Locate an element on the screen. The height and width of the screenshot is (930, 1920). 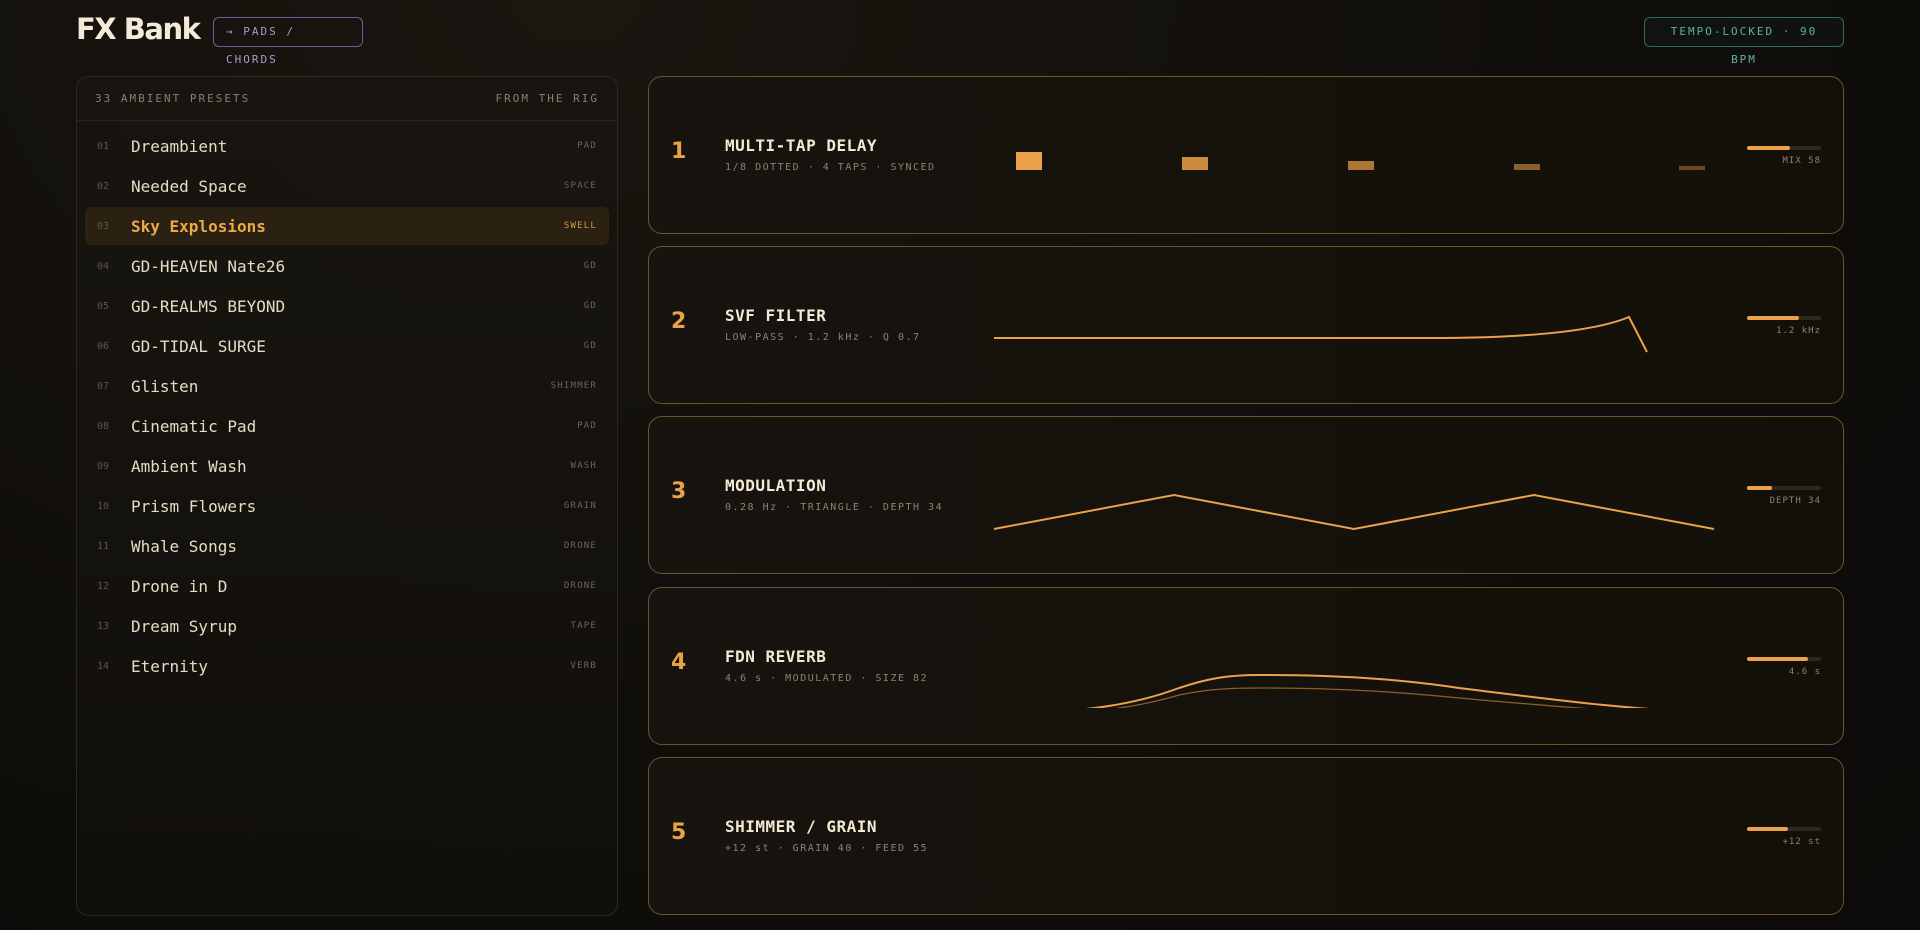
preset-tag: PAD is located at coordinates (587, 146).